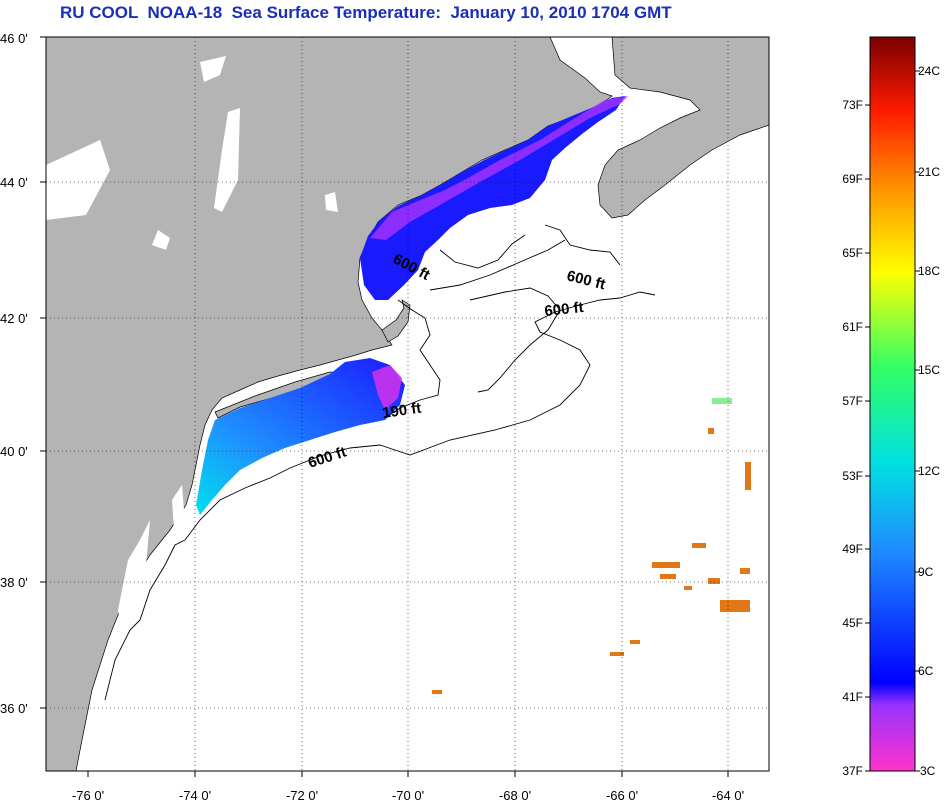  Describe the element at coordinates (926, 572) in the screenshot. I see `colorbar-c-label: 9C` at that location.